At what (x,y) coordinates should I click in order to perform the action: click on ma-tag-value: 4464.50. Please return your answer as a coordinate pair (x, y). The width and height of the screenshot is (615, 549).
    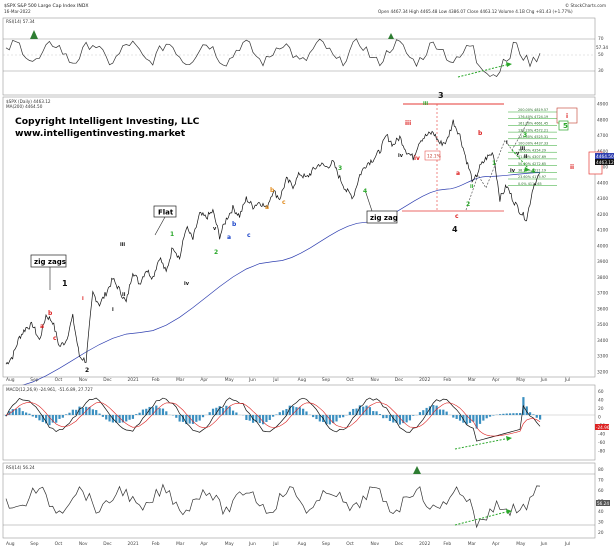
    Looking at the image, I should click on (605, 157).